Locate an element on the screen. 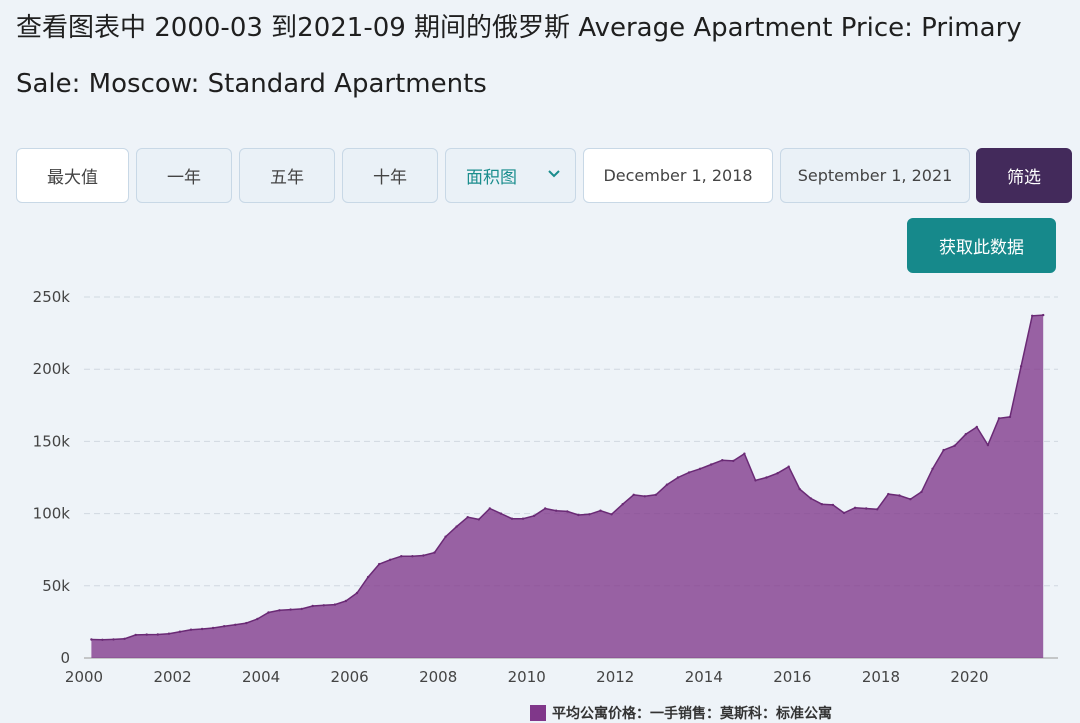 This screenshot has width=1080, height=723. ten-year-button: 十年 is located at coordinates (390, 175).